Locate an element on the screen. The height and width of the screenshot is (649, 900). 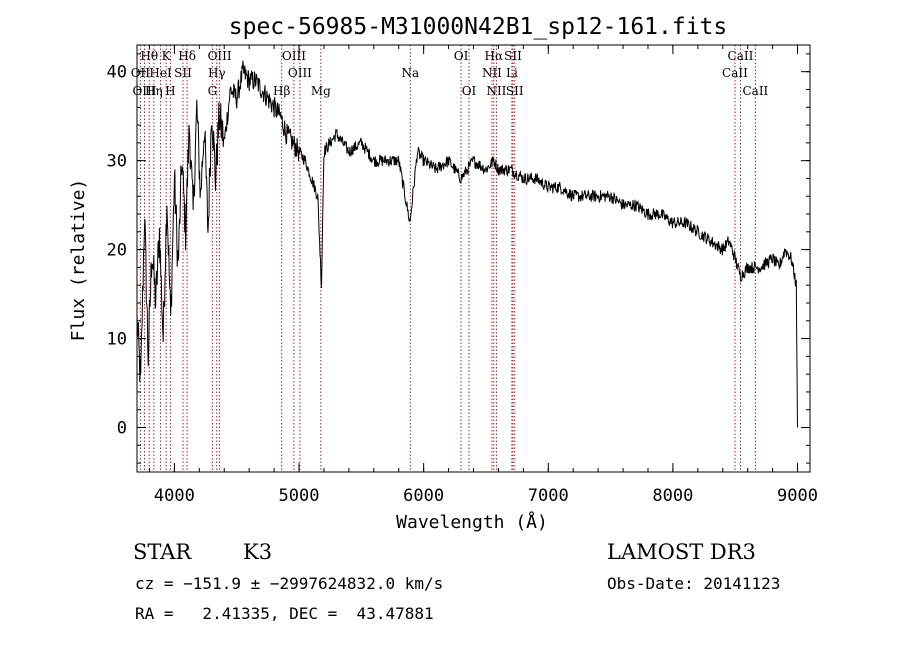
x-tick-label: 8000 is located at coordinates (672, 496).